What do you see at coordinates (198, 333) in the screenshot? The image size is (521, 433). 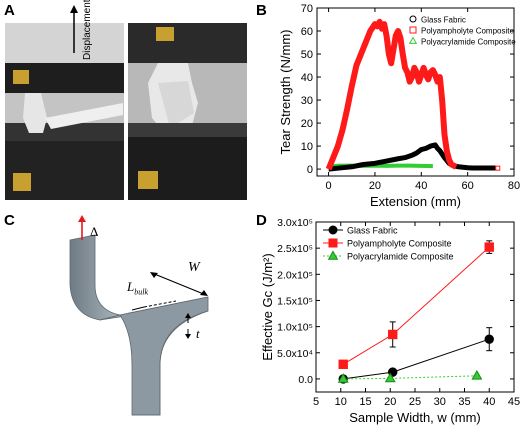 I see `thickness-label: t` at bounding box center [198, 333].